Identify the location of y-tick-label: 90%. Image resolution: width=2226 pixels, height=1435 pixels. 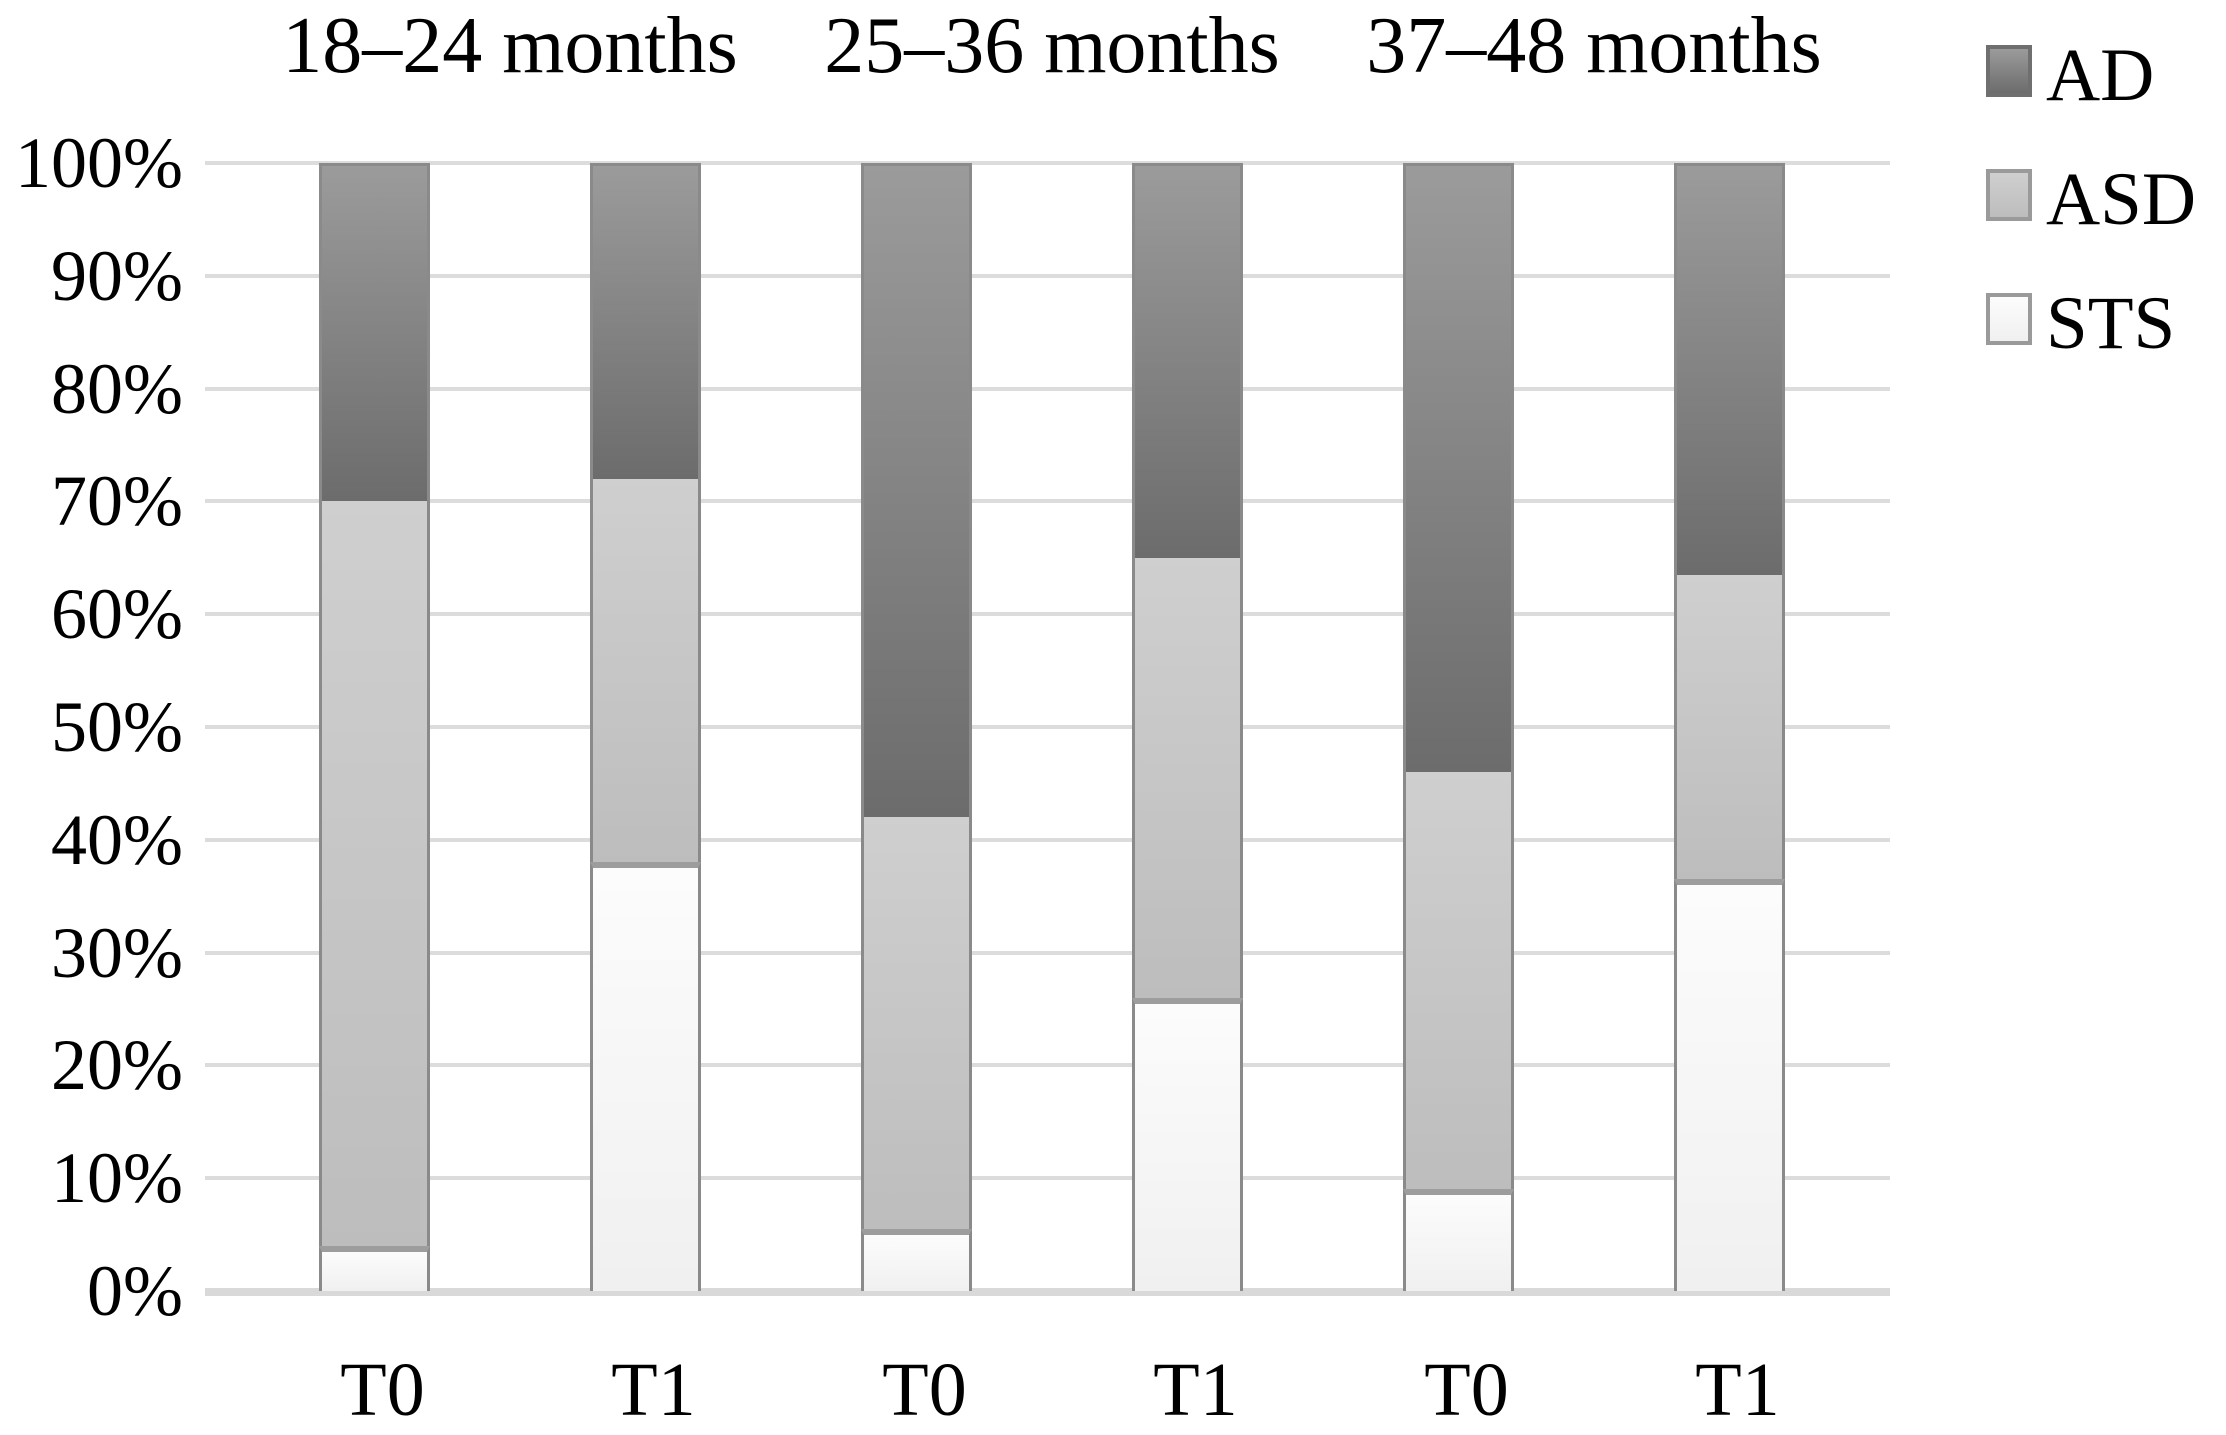
(117, 275).